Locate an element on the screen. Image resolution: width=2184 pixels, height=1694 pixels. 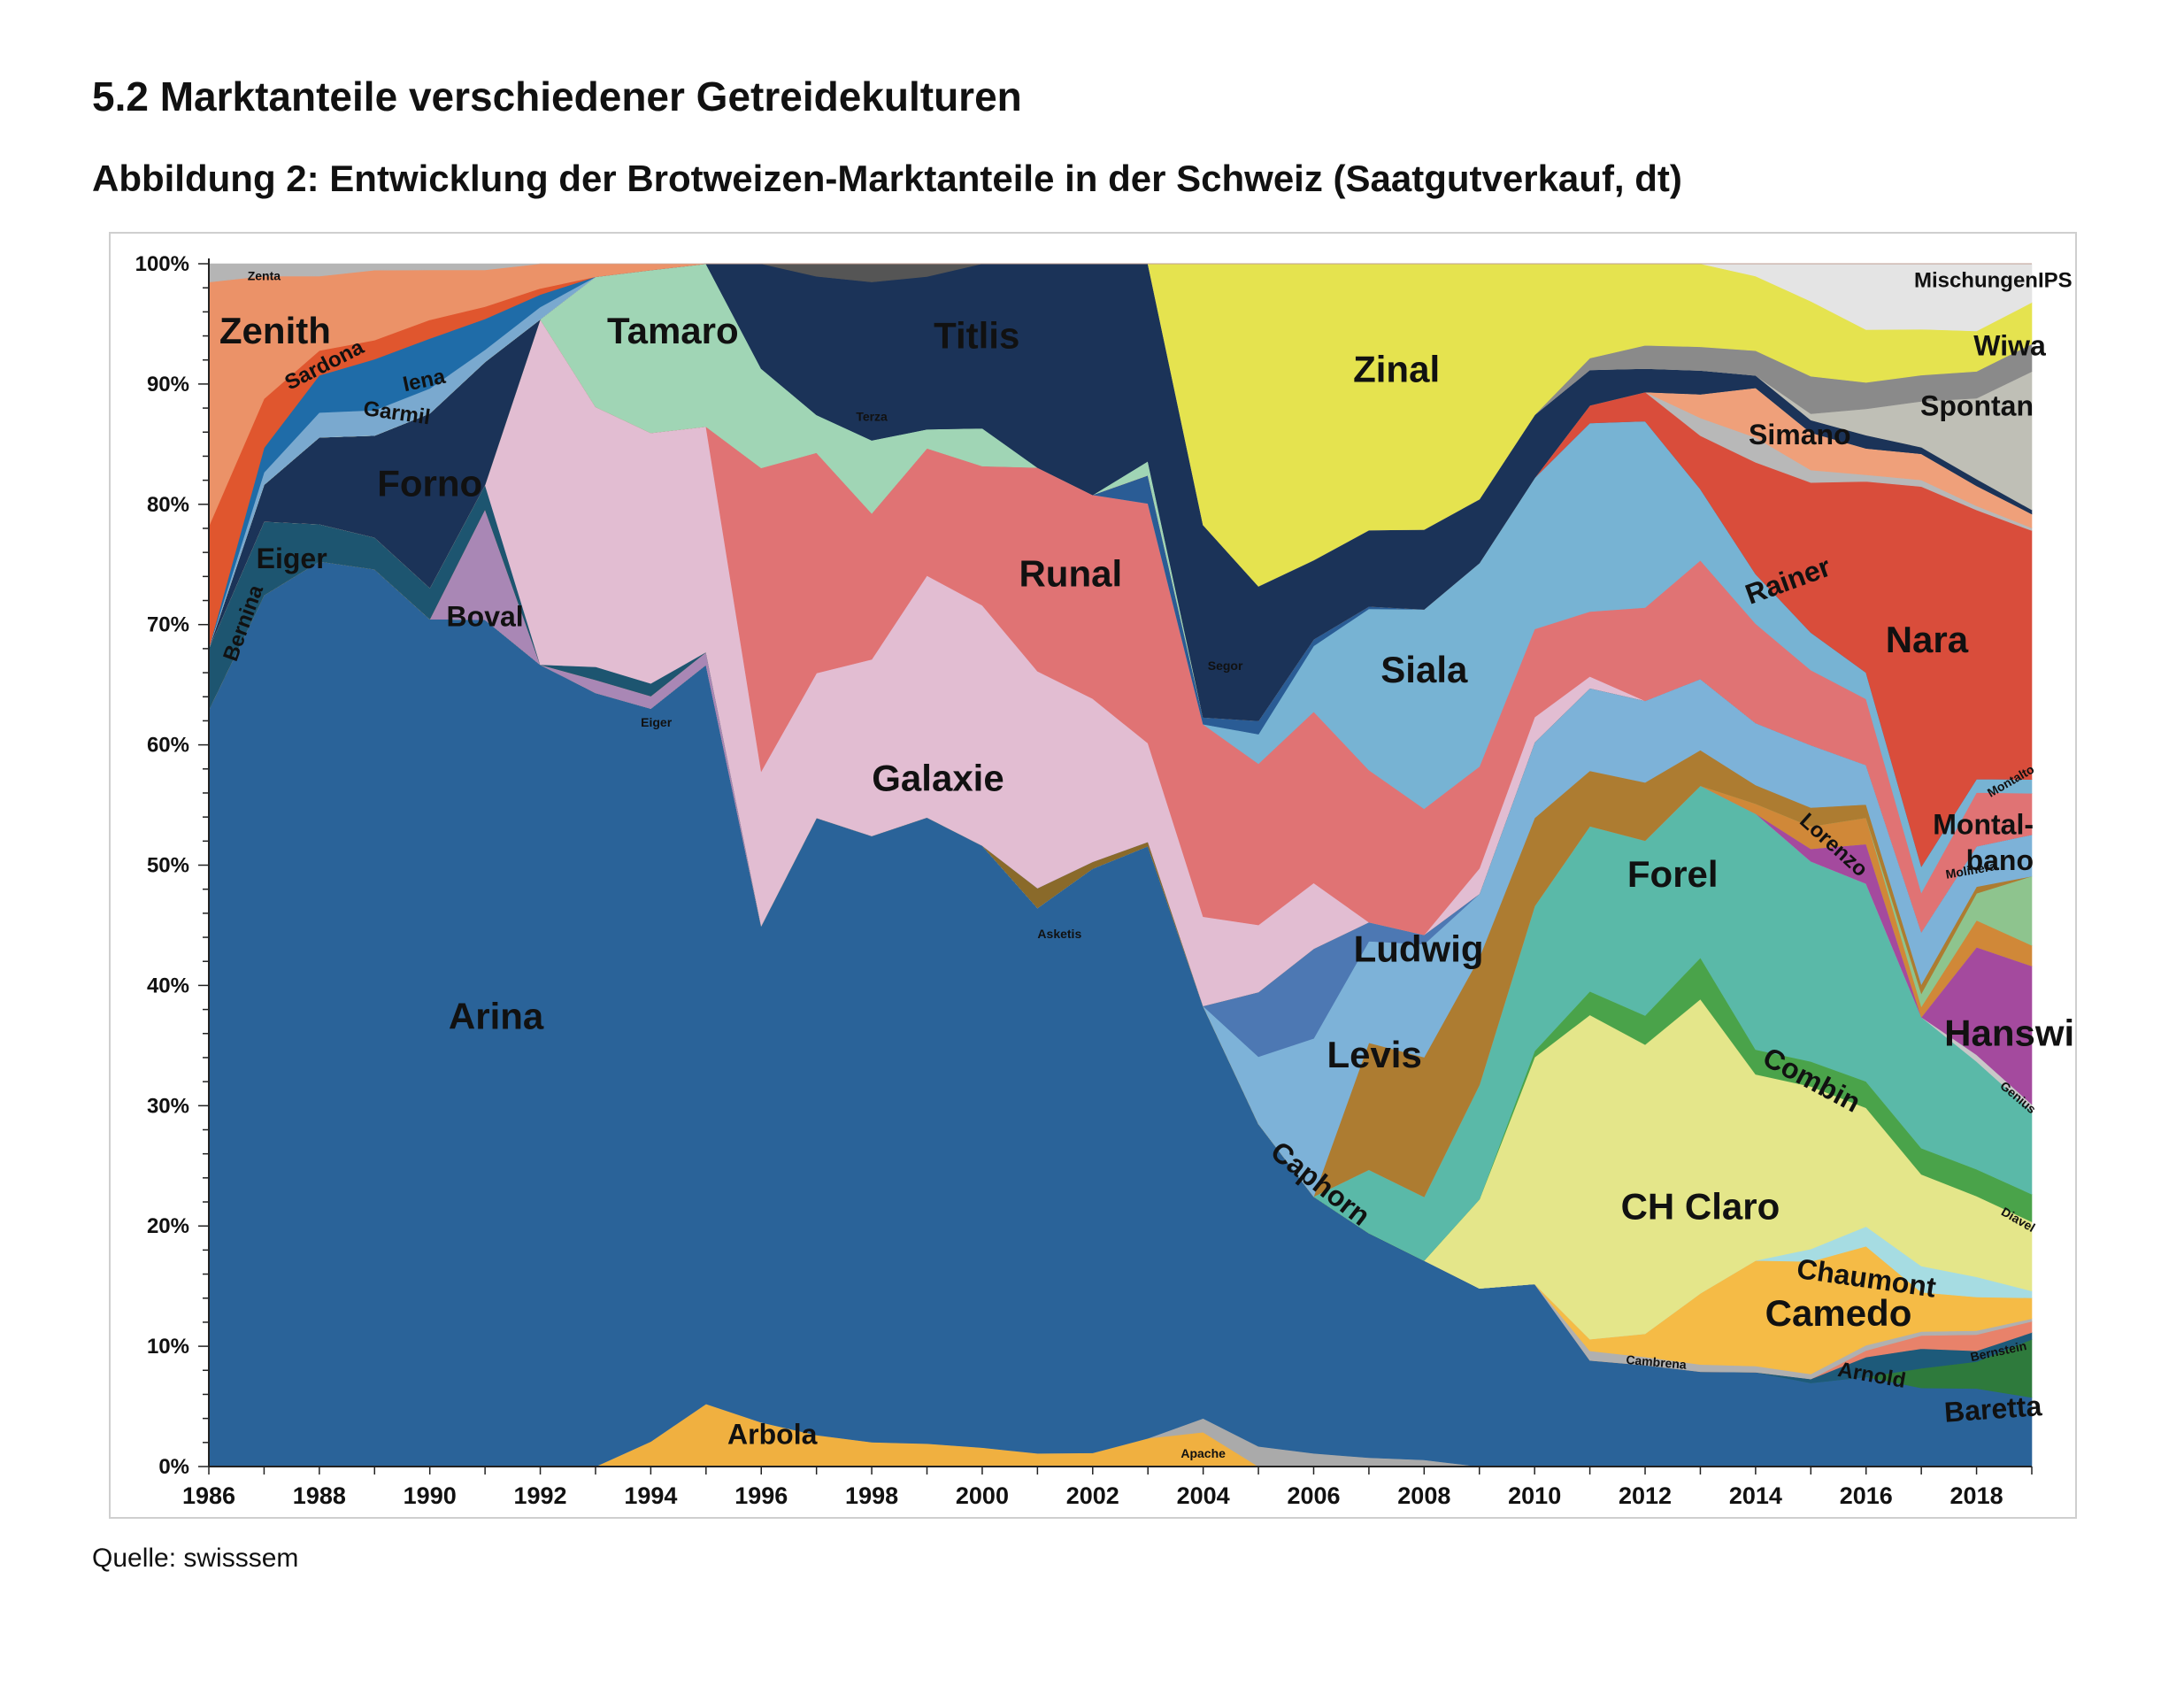
label-asketis: Asketis is located at coordinates (1059, 934).